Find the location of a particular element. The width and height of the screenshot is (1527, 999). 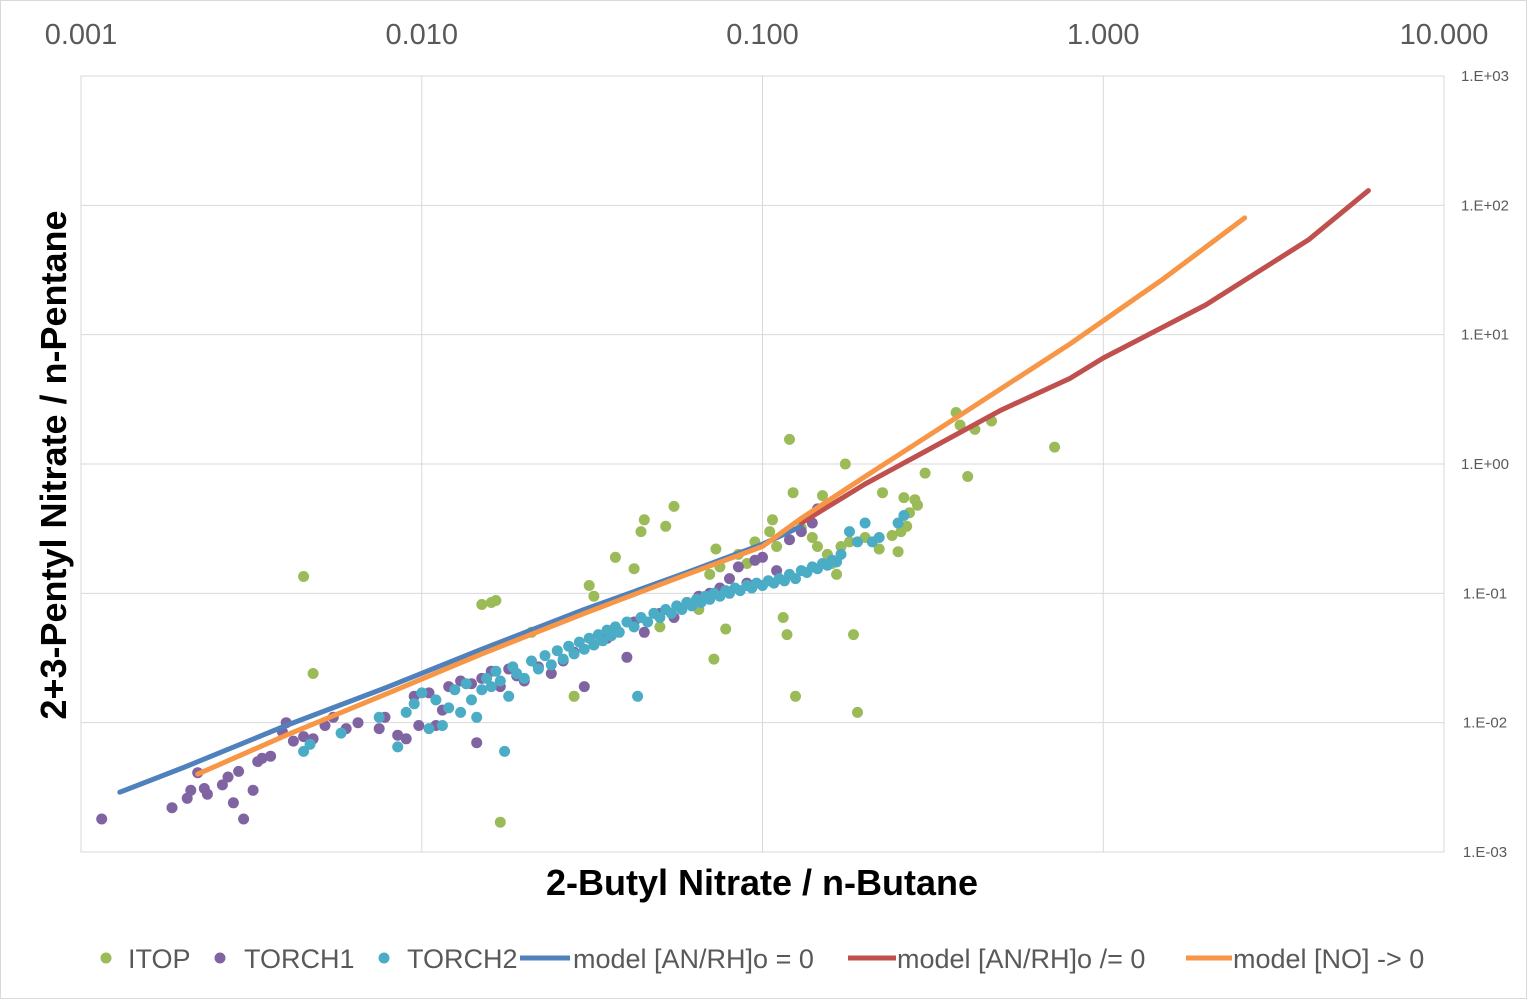

x-axis-title: 2-Butyl Nitrate / n-Butane is located at coordinates (762, 882).